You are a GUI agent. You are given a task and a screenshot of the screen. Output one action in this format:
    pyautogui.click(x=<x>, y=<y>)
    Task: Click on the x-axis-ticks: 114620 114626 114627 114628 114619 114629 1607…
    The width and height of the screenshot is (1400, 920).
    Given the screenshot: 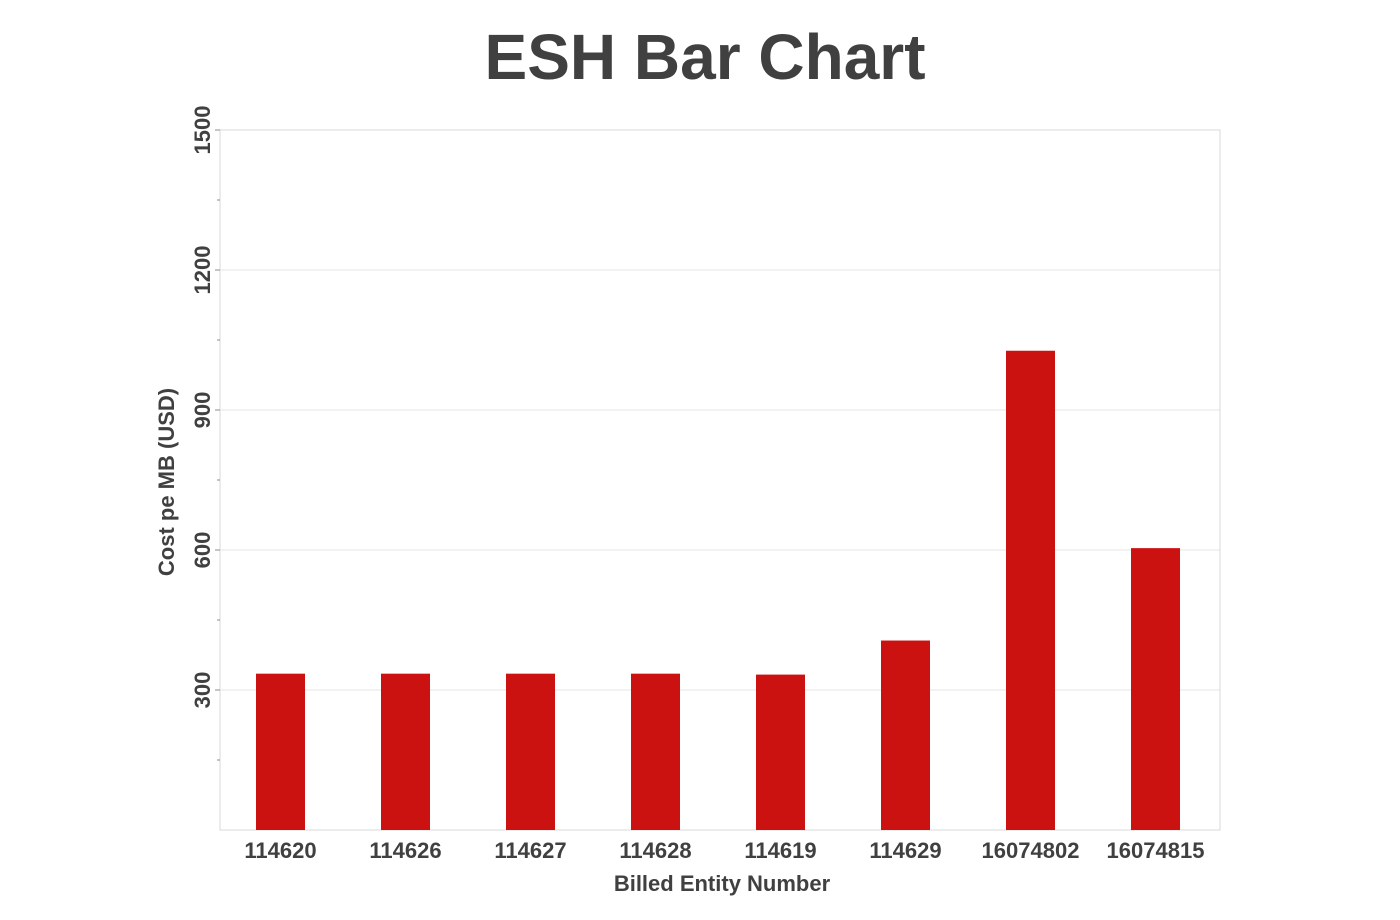 What is the action you would take?
    pyautogui.click(x=724, y=850)
    